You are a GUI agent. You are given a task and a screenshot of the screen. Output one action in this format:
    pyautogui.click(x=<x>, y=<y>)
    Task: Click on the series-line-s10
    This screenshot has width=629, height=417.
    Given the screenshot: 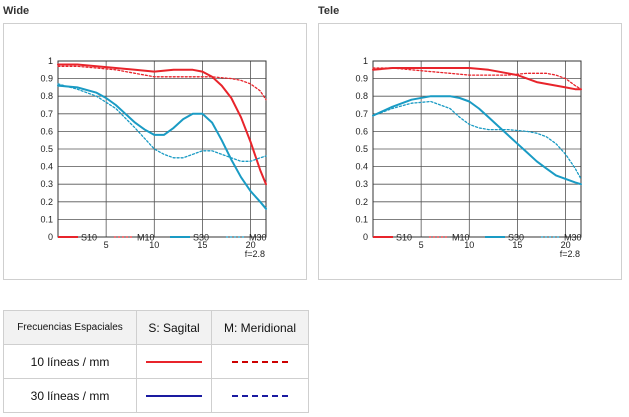 What is the action you would take?
    pyautogui.click(x=162, y=124)
    